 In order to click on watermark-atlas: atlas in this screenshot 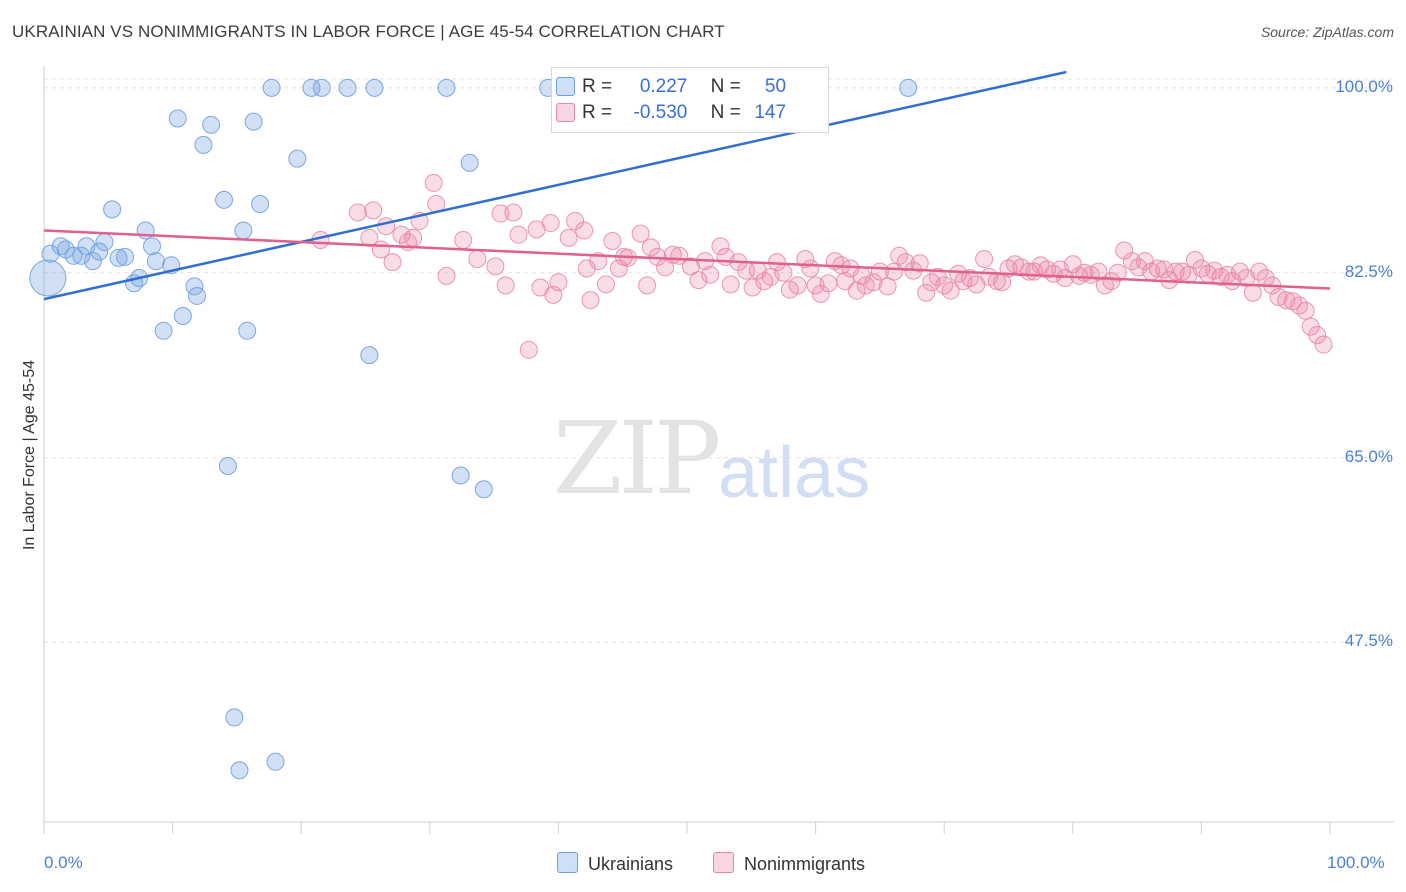, I will do `click(794, 473)`.